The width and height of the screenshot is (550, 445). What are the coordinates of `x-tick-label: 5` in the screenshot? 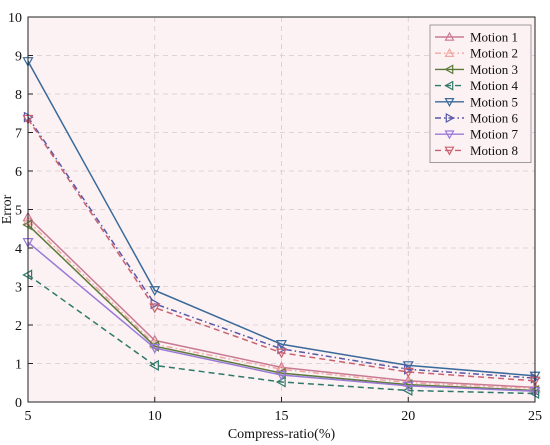 It's located at (28, 416).